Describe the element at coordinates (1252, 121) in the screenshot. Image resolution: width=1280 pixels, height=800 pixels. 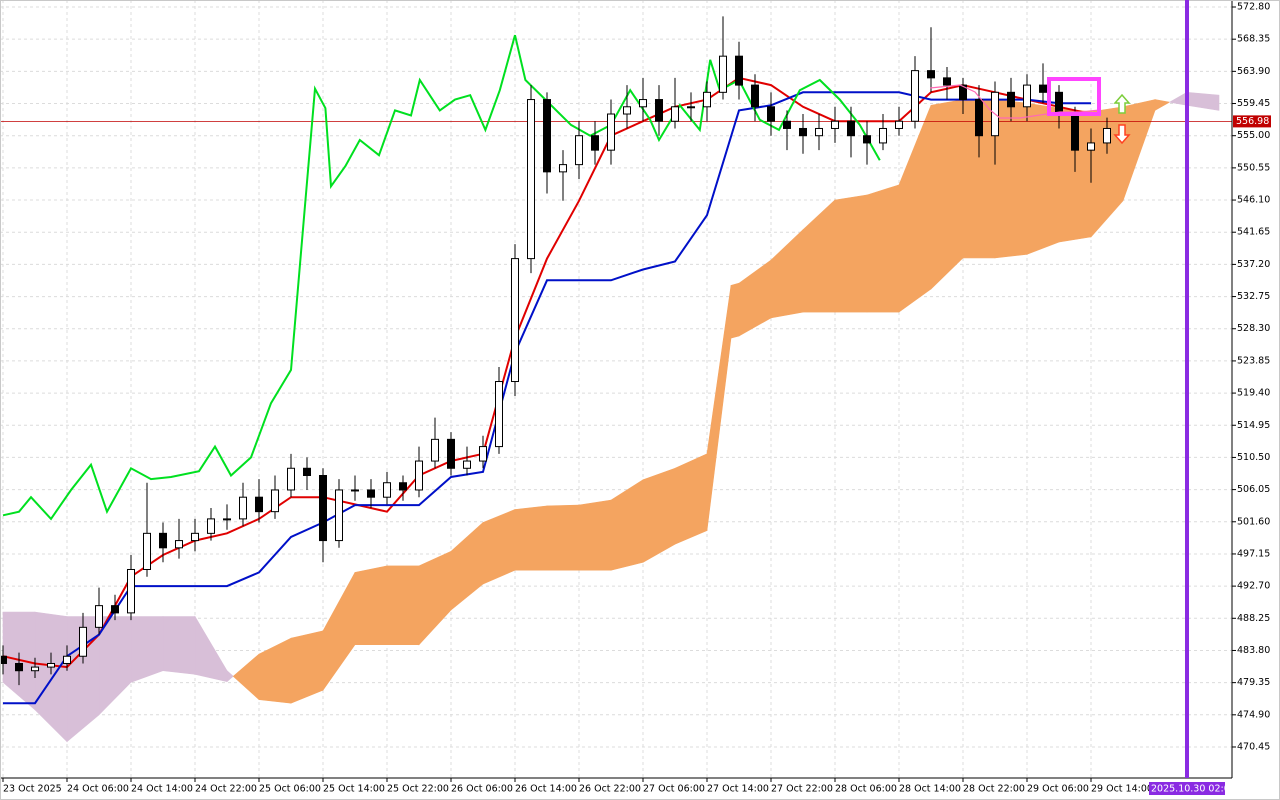
I see `price-label: 556.98` at that location.